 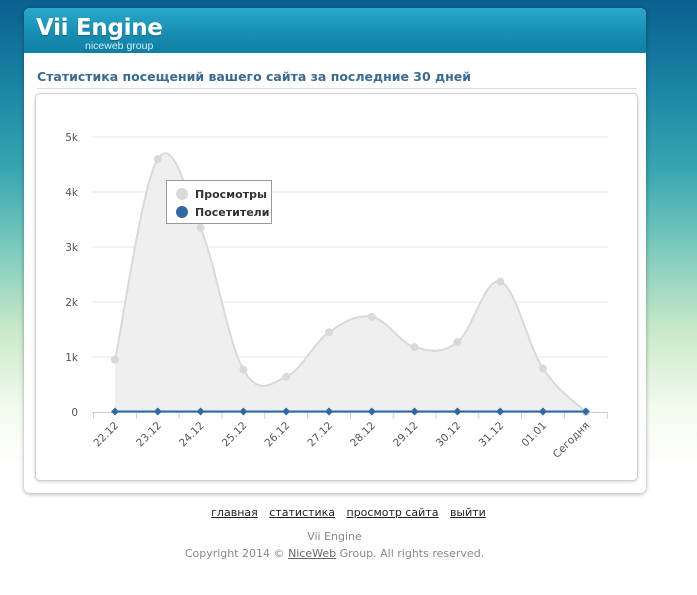 I want to click on x-tick-label: 24.12, so click(x=192, y=435).